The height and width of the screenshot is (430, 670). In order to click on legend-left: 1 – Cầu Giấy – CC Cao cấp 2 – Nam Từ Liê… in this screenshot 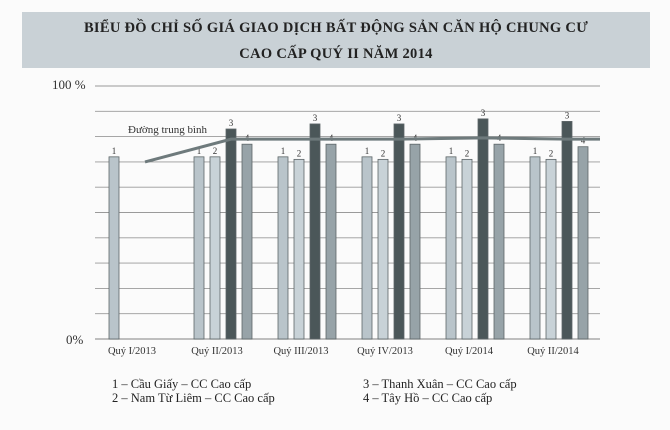, I will do `click(193, 391)`.